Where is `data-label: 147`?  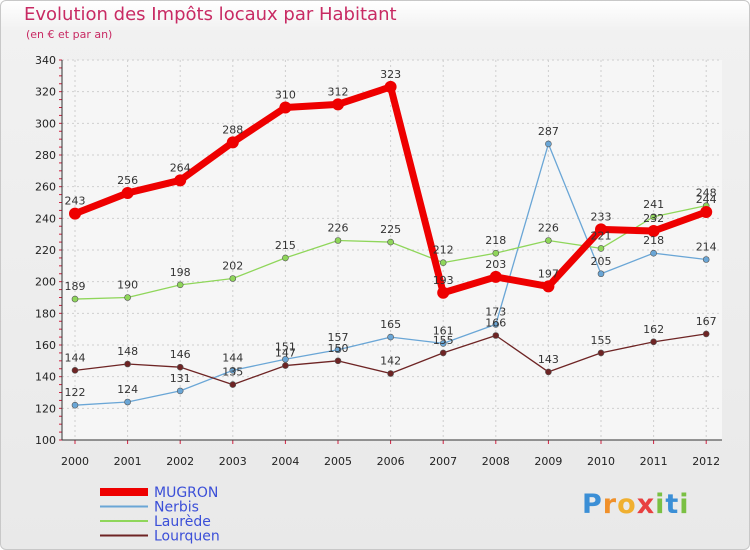 data-label: 147 is located at coordinates (285, 353).